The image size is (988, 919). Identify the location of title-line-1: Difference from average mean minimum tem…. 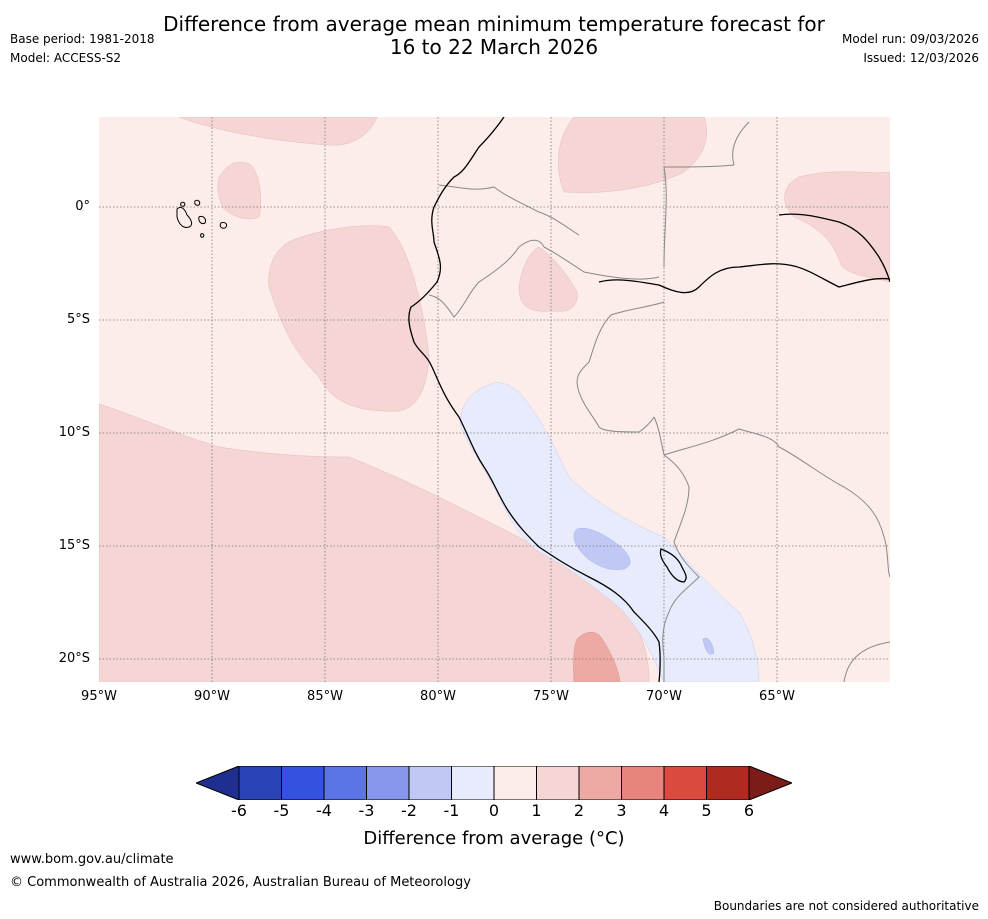
(494, 24).